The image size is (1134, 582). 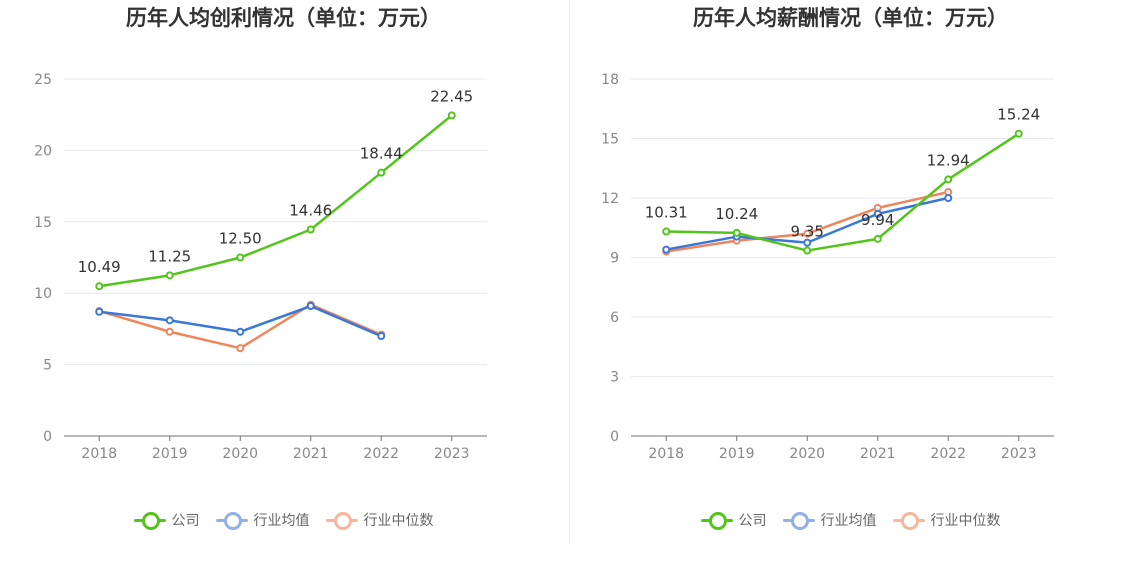 I want to click on chart-title: 历年人均薪酬情况（单位：万元）, so click(x=850, y=18).